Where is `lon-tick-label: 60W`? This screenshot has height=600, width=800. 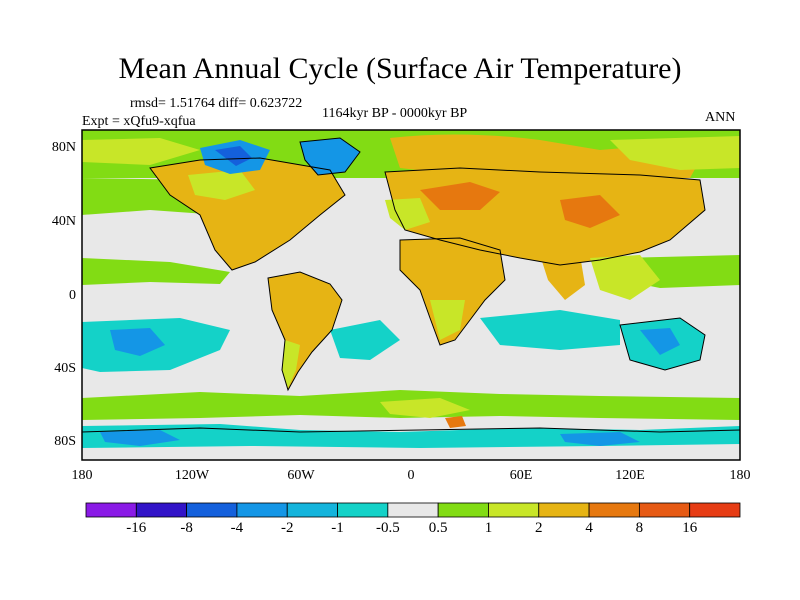 lon-tick-label: 60W is located at coordinates (301, 475).